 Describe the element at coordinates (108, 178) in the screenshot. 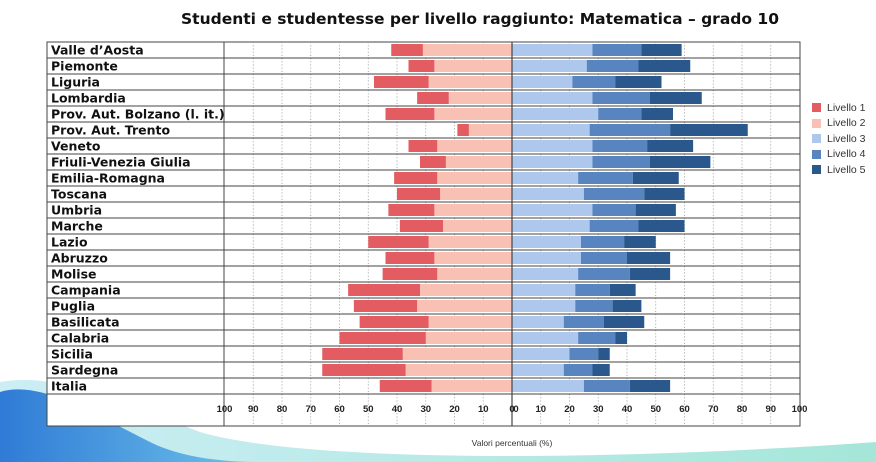

I see `region-label: Emilia-Romagna` at that location.